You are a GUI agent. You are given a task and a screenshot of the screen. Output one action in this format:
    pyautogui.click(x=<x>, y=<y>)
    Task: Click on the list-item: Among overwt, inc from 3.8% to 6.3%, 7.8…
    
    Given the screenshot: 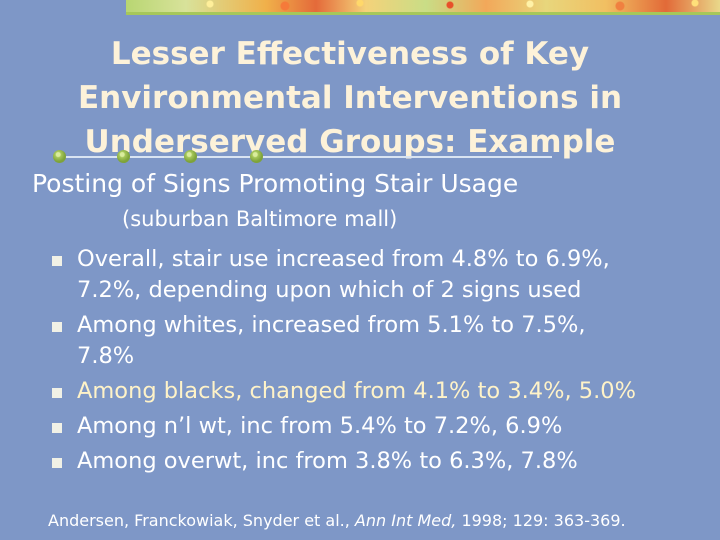 What is the action you would take?
    pyautogui.click(x=380, y=461)
    